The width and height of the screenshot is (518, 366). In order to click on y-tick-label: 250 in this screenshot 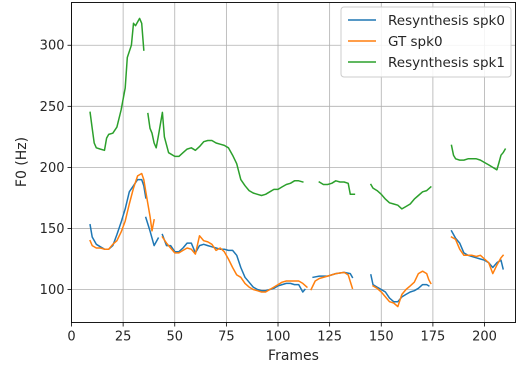, I will do `click(52, 107)`.